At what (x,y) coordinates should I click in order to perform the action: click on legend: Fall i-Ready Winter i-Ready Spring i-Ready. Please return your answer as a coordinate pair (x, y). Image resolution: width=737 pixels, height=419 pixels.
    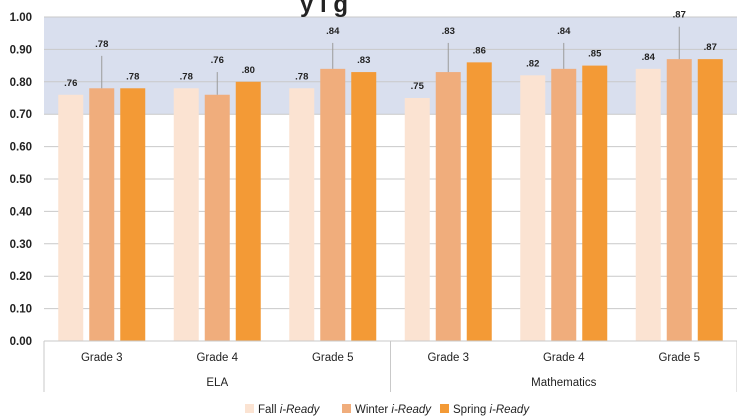
    Looking at the image, I should click on (387, 410).